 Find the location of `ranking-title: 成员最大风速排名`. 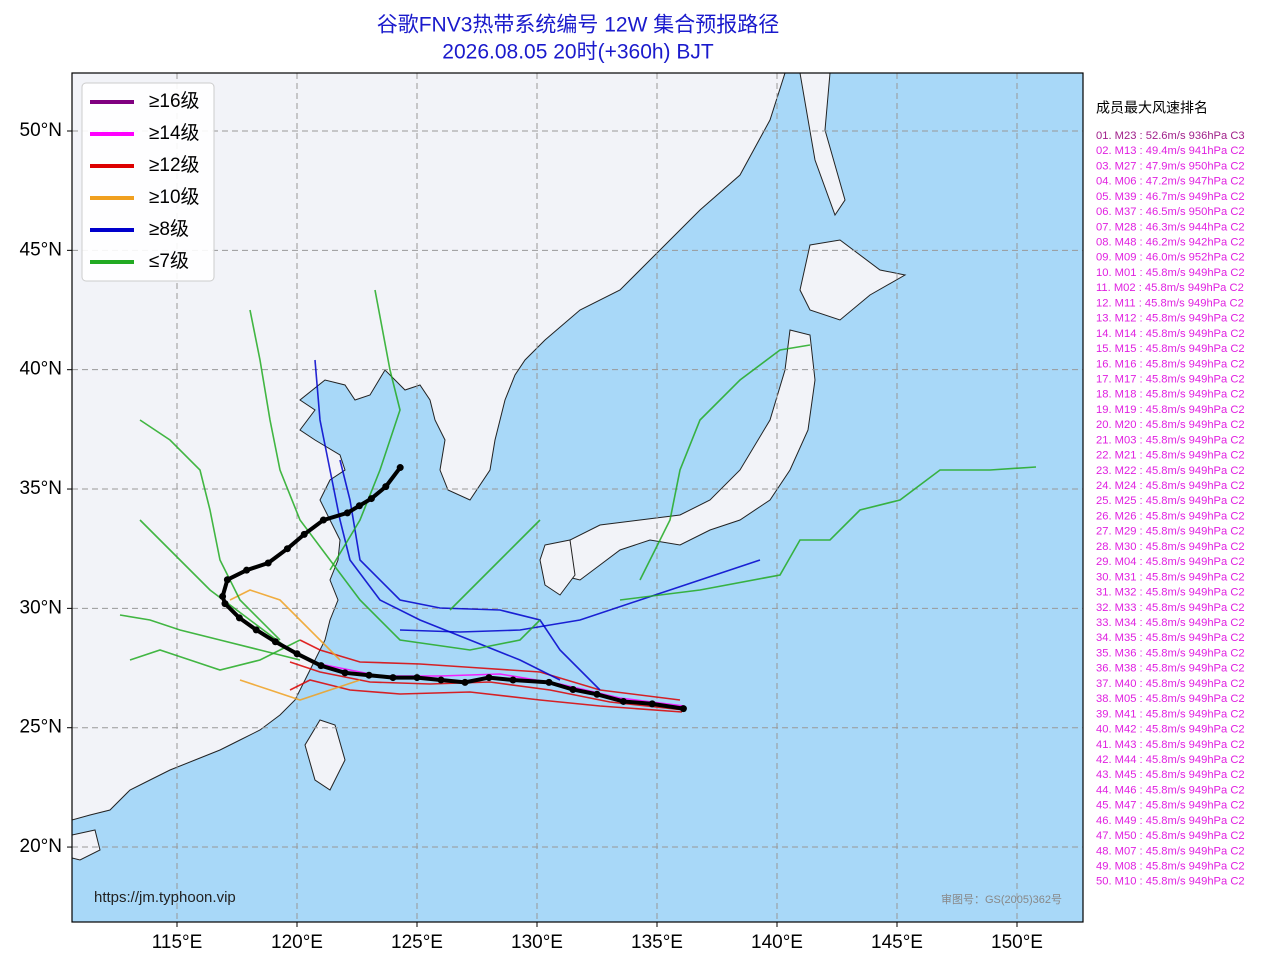

ranking-title: 成员最大风速排名 is located at coordinates (1152, 108).